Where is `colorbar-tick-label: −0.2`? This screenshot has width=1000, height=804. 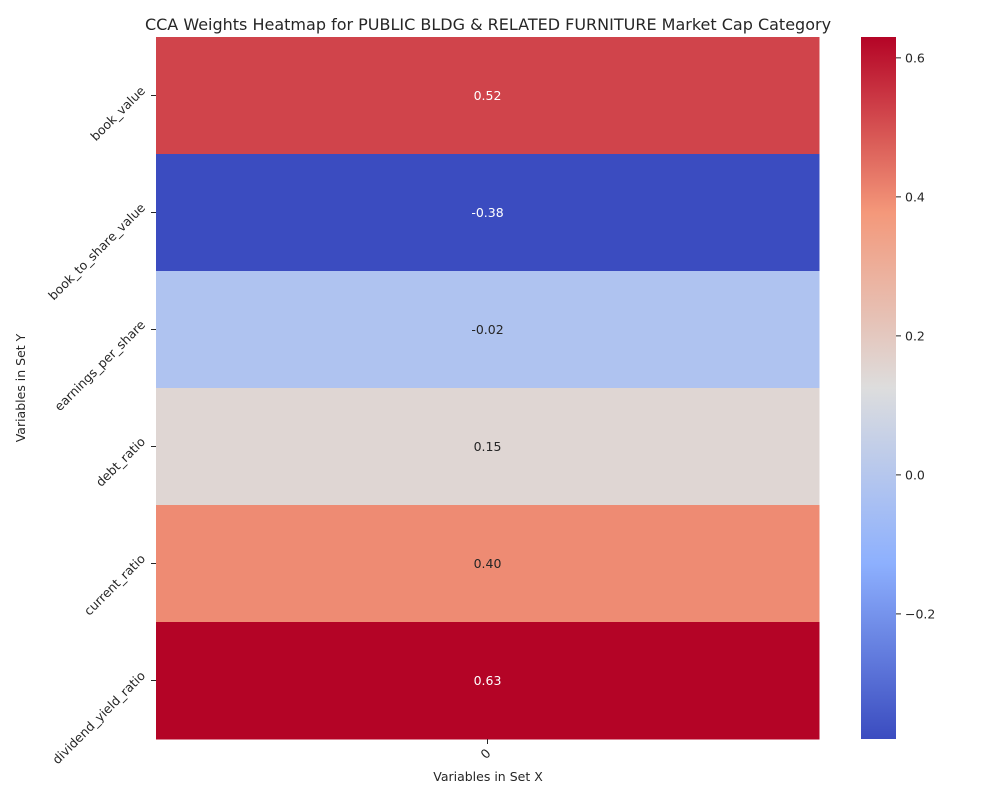 colorbar-tick-label: −0.2 is located at coordinates (920, 613).